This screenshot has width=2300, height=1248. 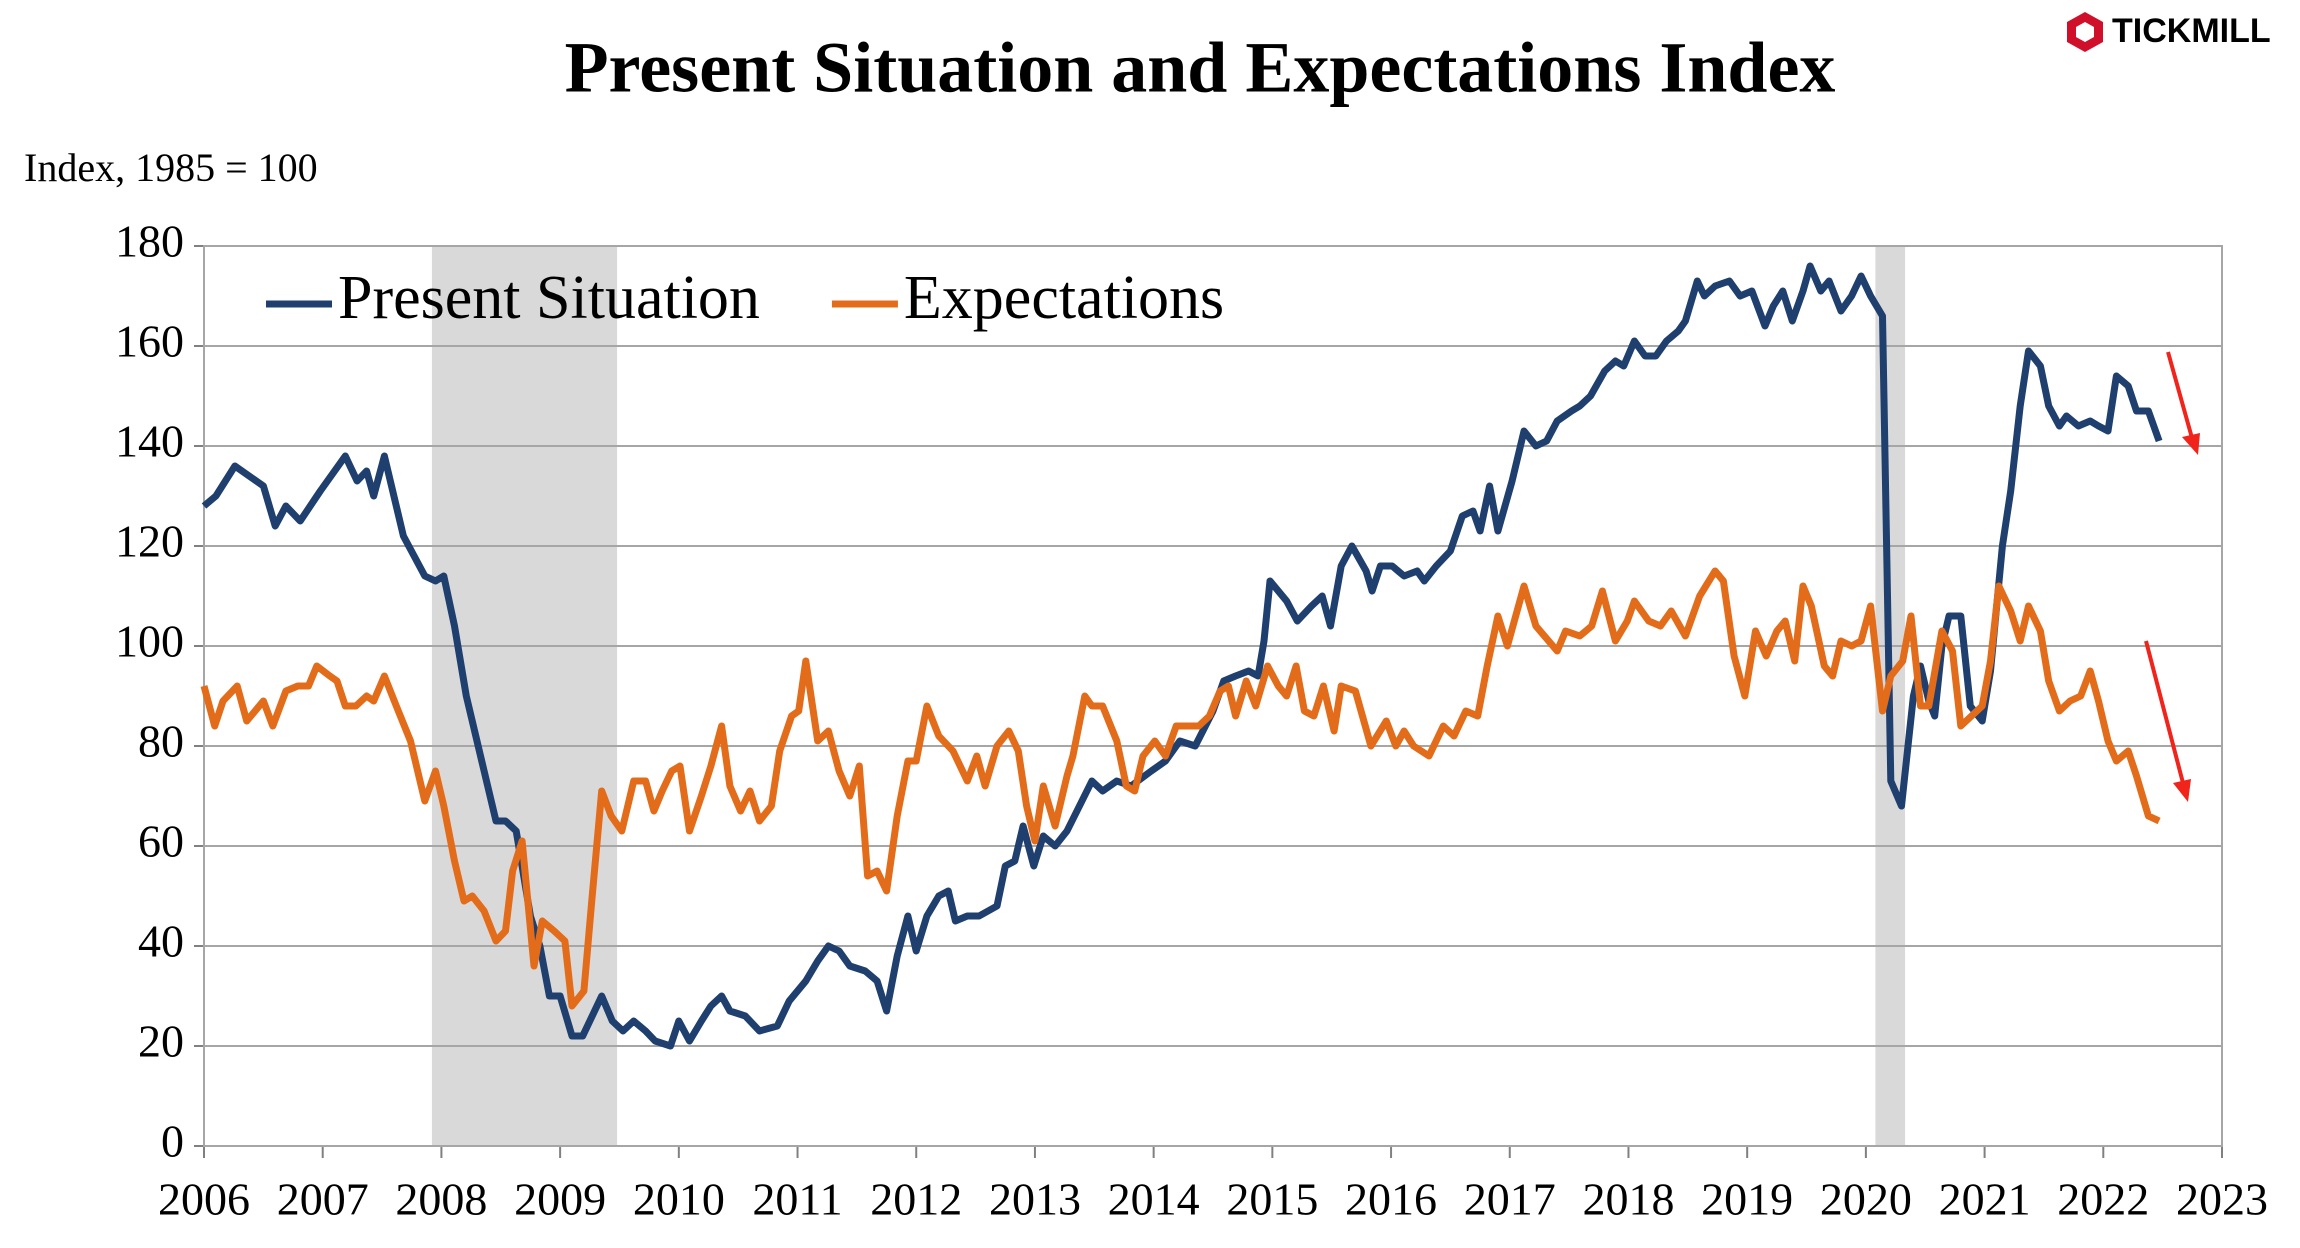 I want to click on y-tick-label: 20, so click(x=161, y=1041).